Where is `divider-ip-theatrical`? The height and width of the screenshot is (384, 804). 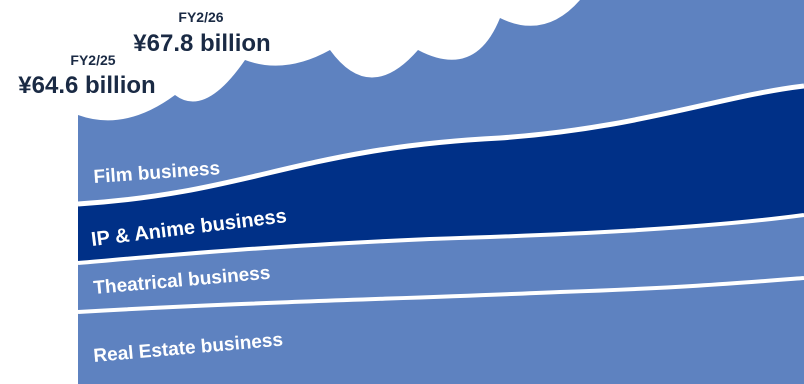
divider-ip-theatrical is located at coordinates (440, 239).